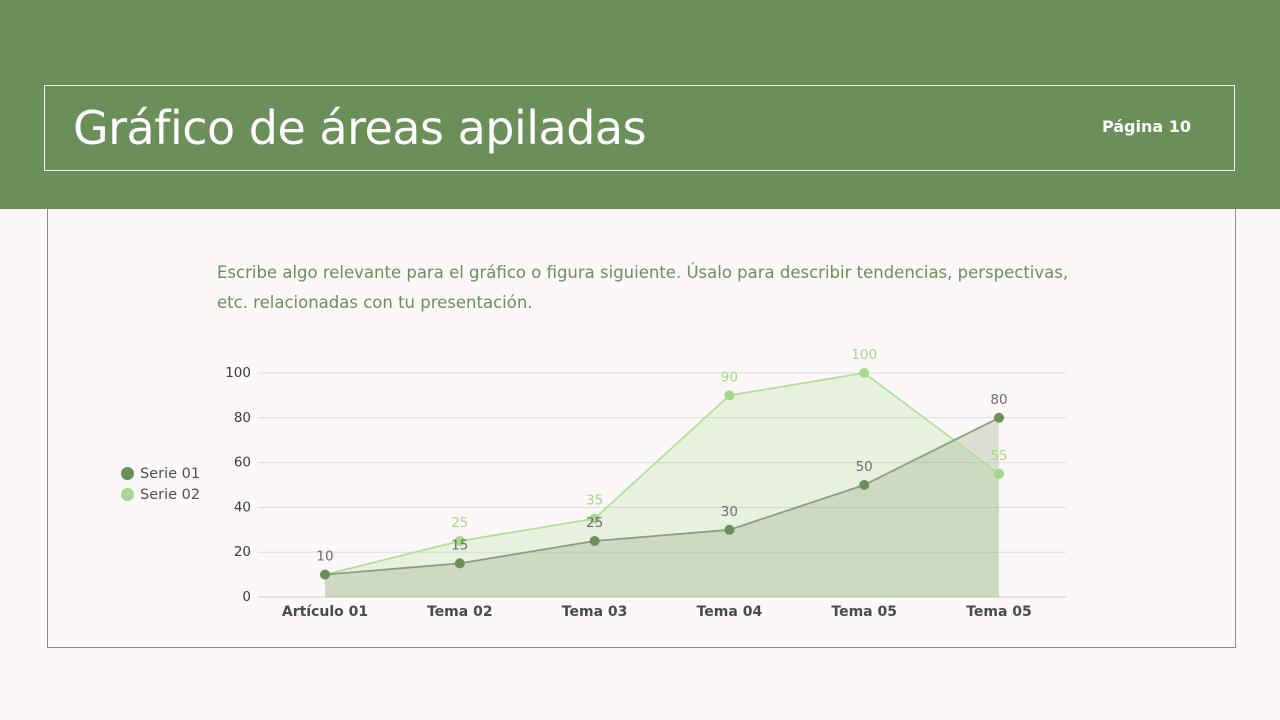 This screenshot has height=720, width=1280. I want to click on x-tick-label: Artículo 01, so click(325, 612).